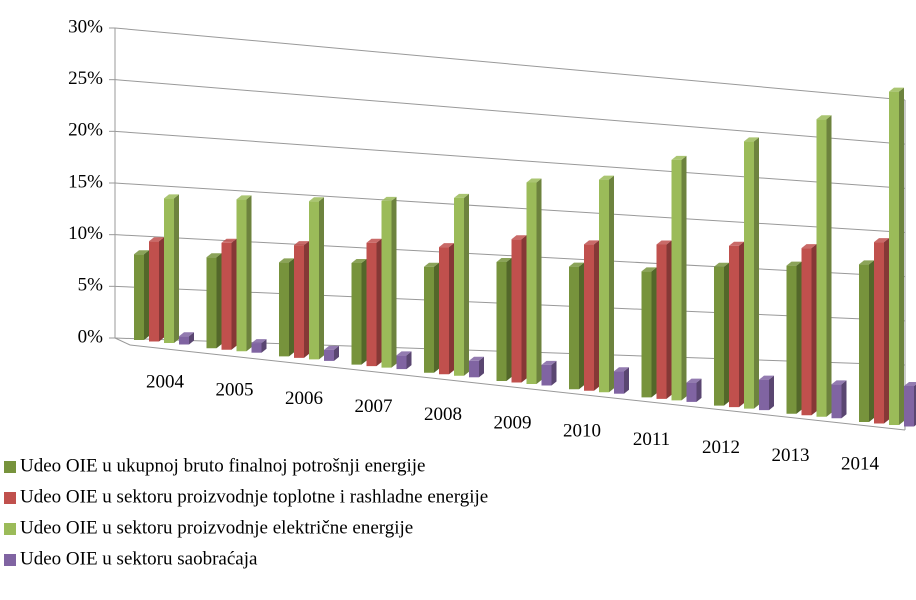 This screenshot has width=916, height=600. What do you see at coordinates (235, 390) in the screenshot?
I see `x-tick-label: 2005` at bounding box center [235, 390].